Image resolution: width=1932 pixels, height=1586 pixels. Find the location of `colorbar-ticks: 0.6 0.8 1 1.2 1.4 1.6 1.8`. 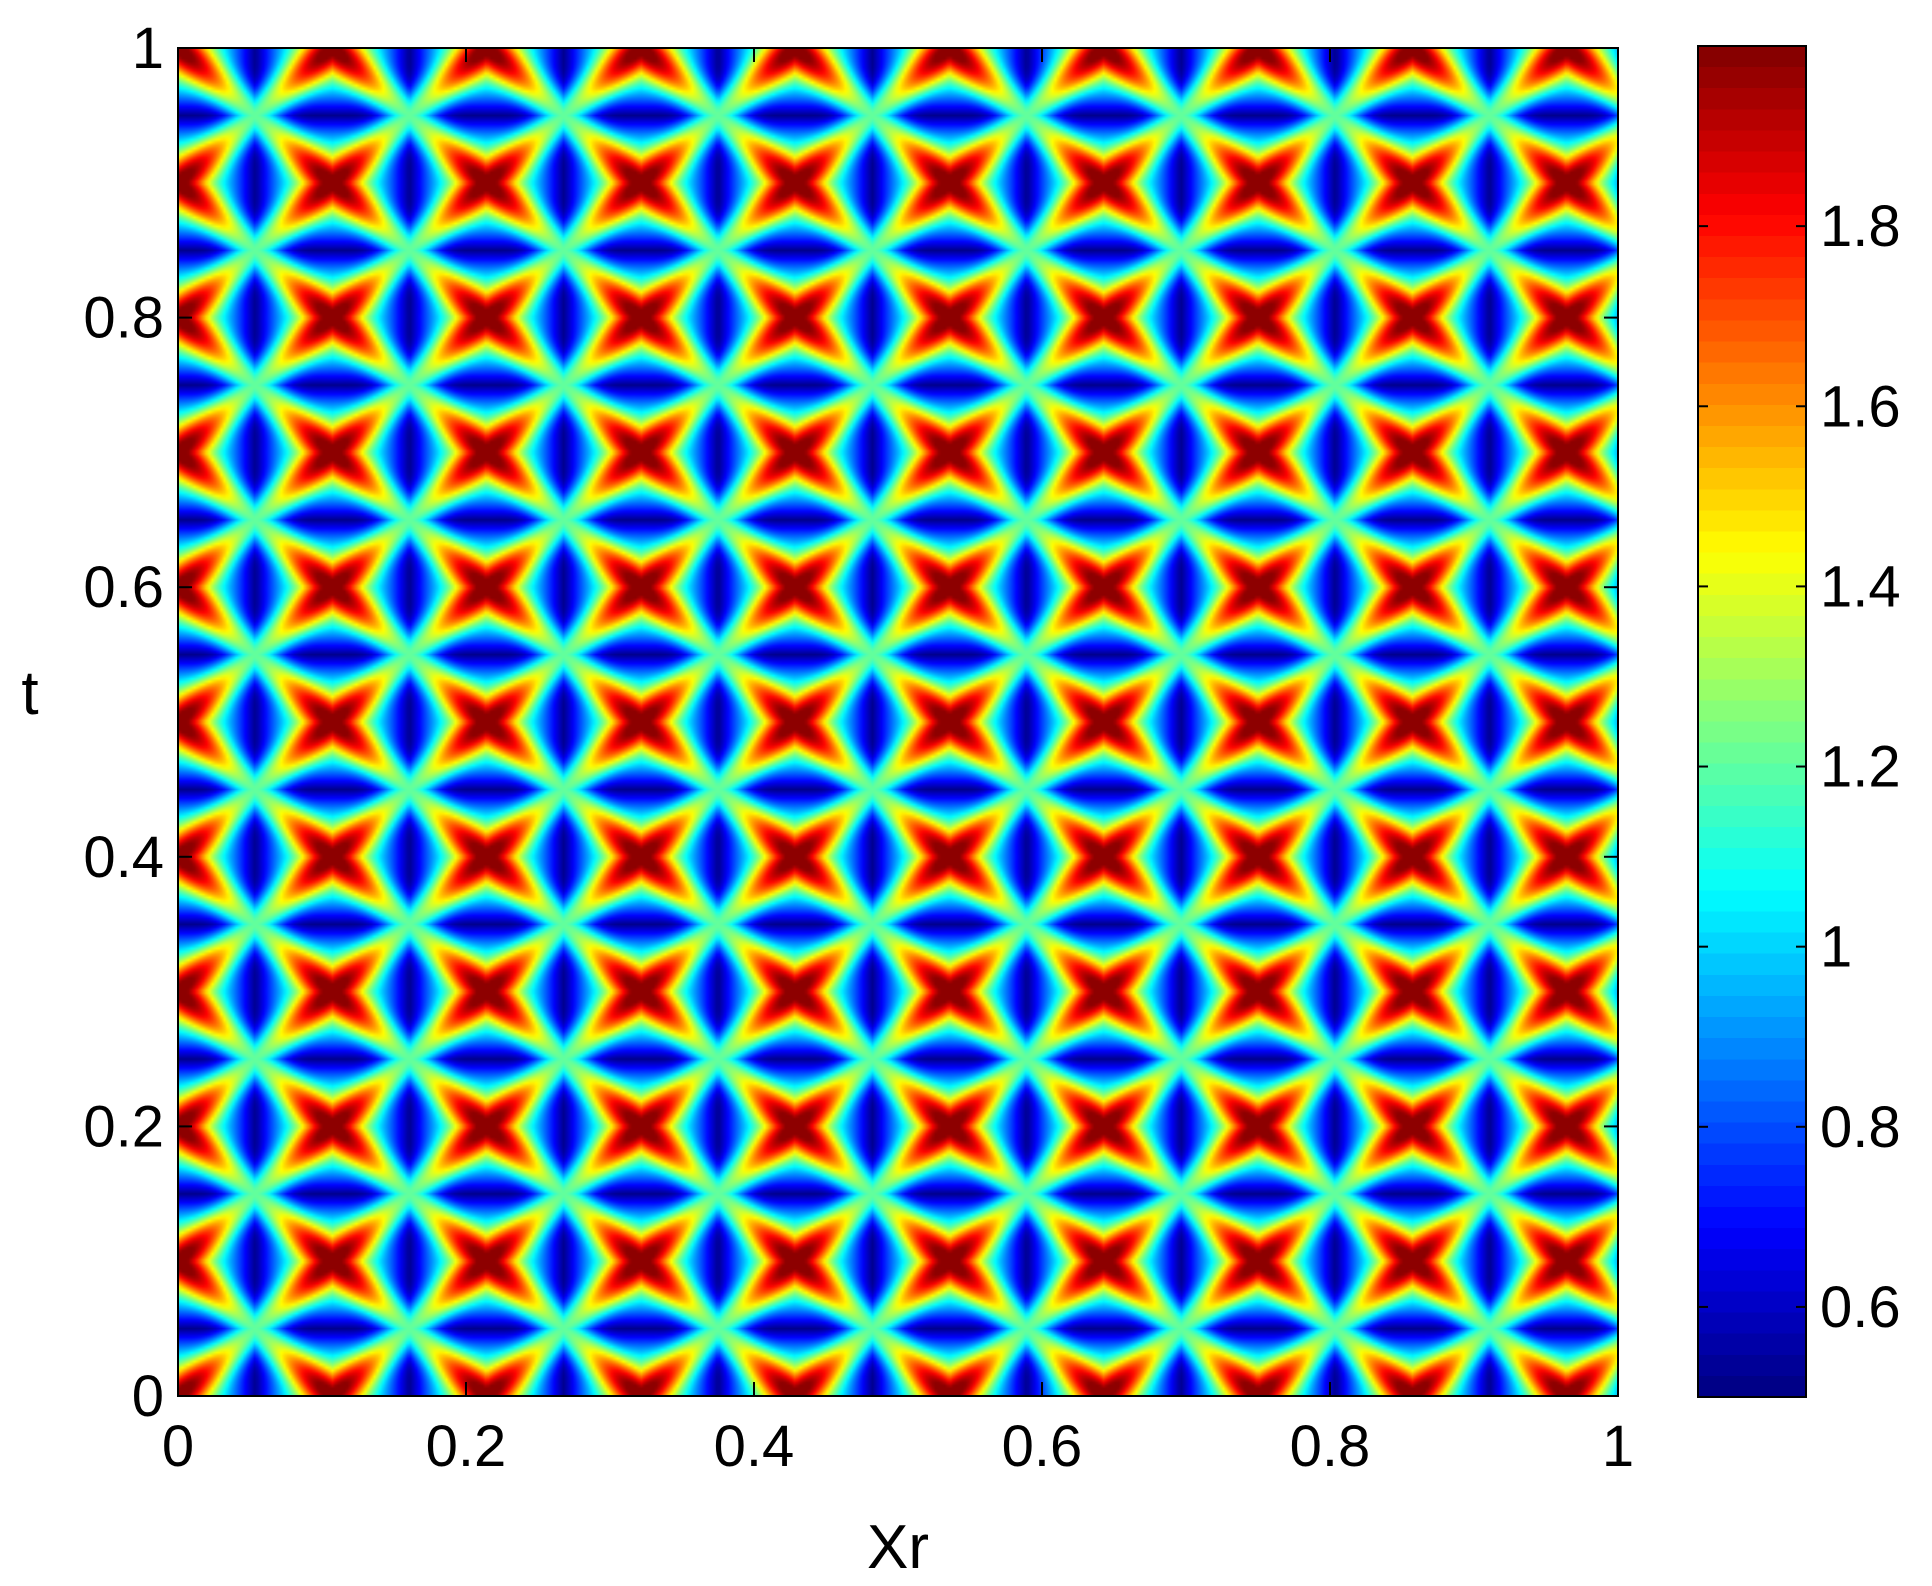

colorbar-ticks: 0.6 0.8 1 1.2 1.4 1.6 1.8 is located at coordinates (1799, 767).